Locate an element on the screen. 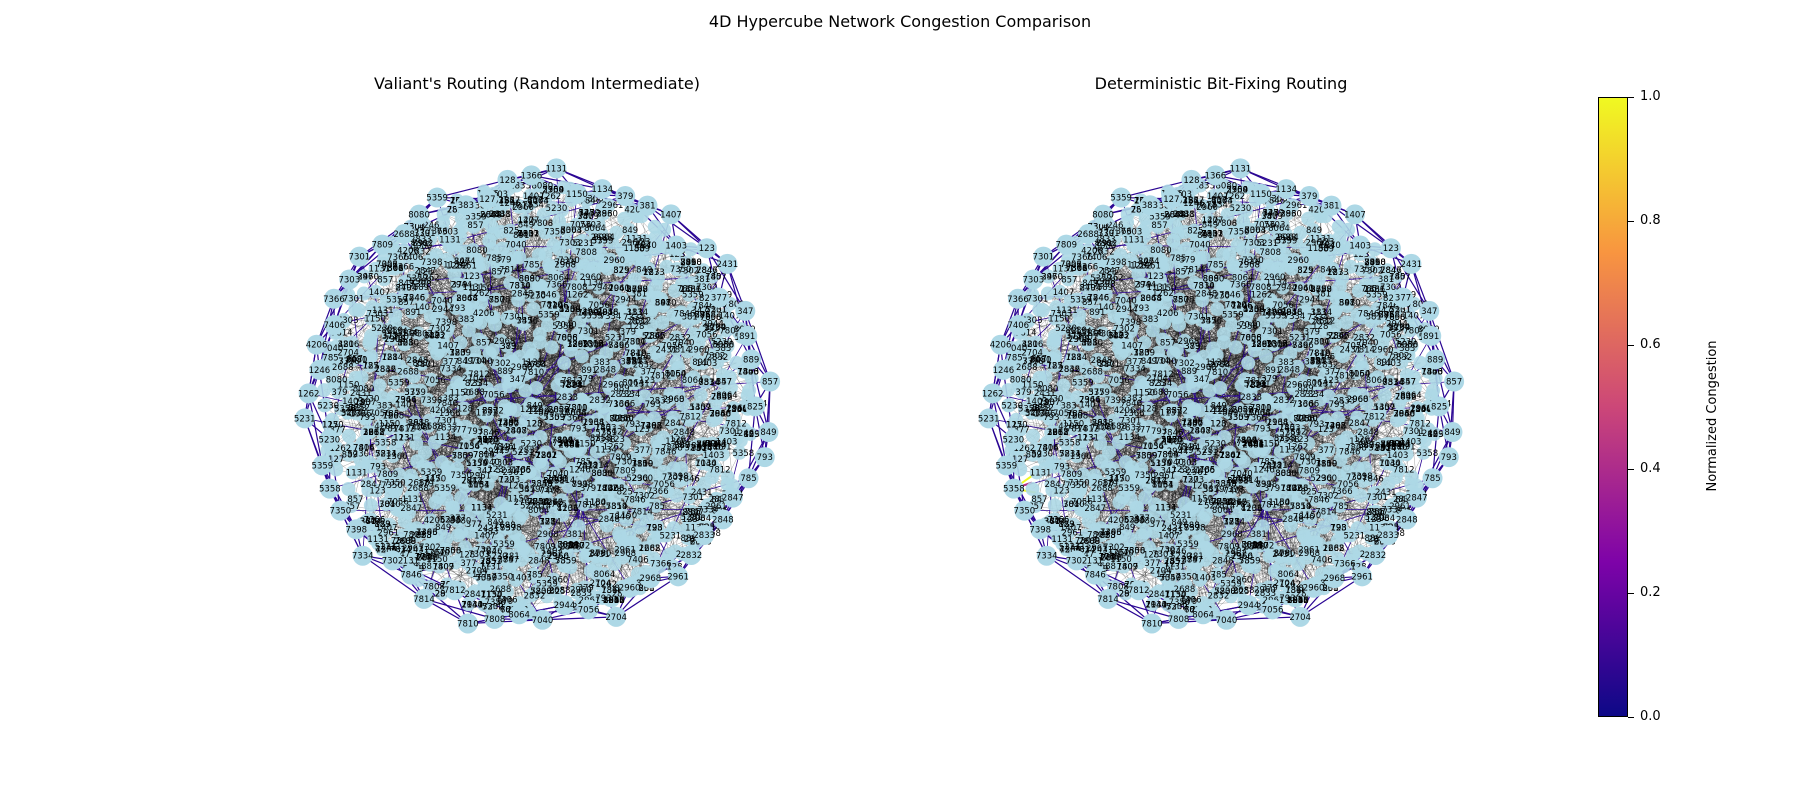 The height and width of the screenshot is (800, 1800). node-label: 785 is located at coordinates (532, 265).